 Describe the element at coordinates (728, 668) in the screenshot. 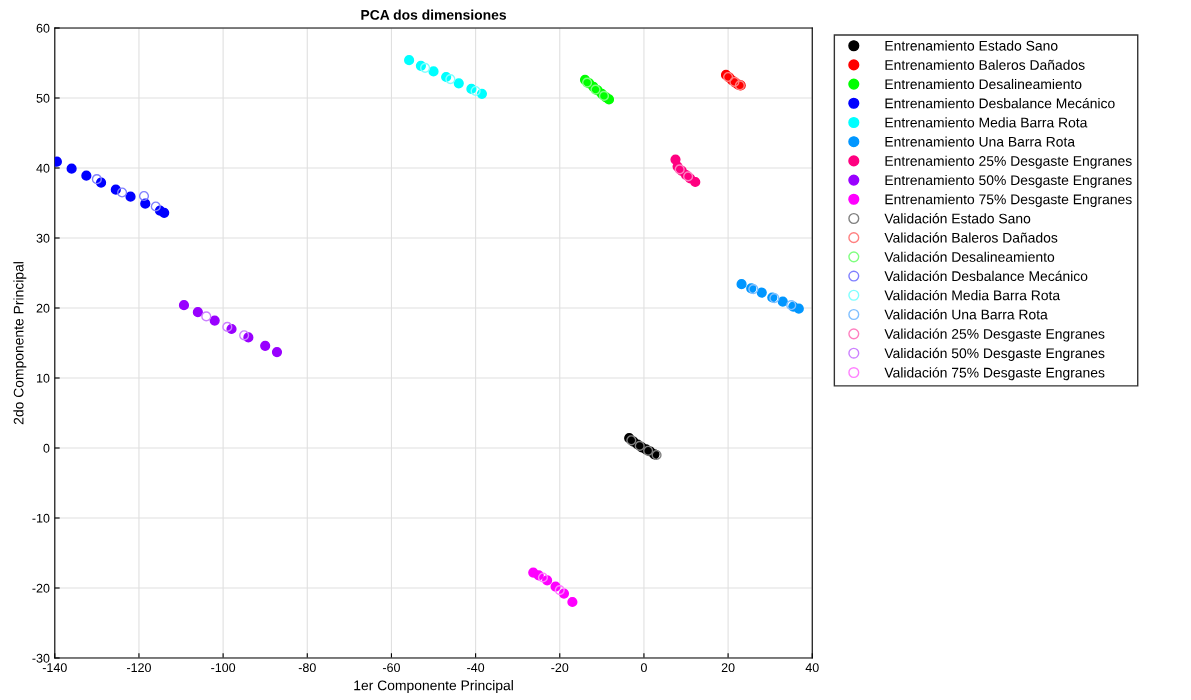

I see `x-tick-label: 20` at that location.